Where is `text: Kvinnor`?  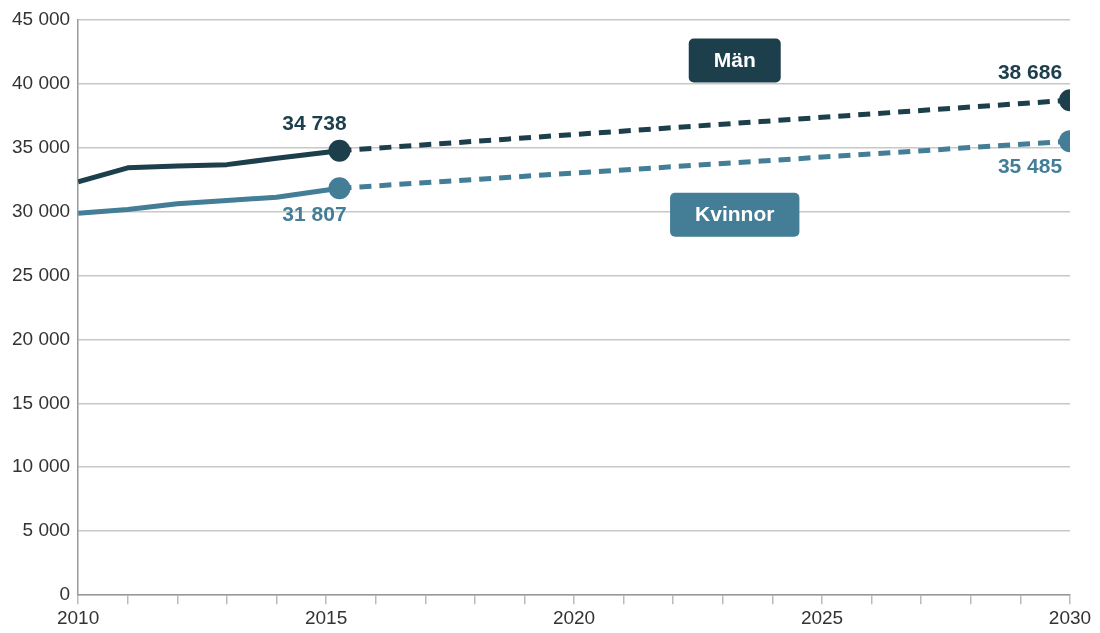 text: Kvinnor is located at coordinates (735, 214).